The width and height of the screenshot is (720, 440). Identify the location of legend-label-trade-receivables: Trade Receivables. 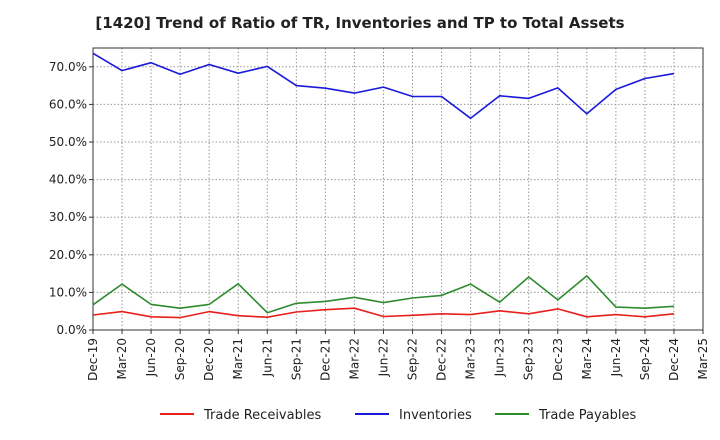
(262, 415).